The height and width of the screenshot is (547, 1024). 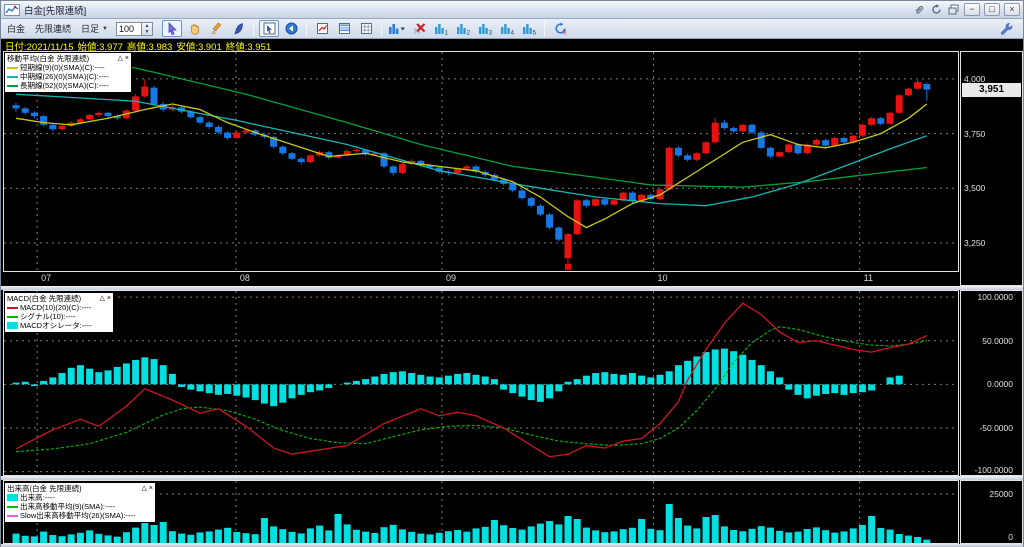 I want to click on info-終値: 終値:3.951, so click(x=248, y=47).